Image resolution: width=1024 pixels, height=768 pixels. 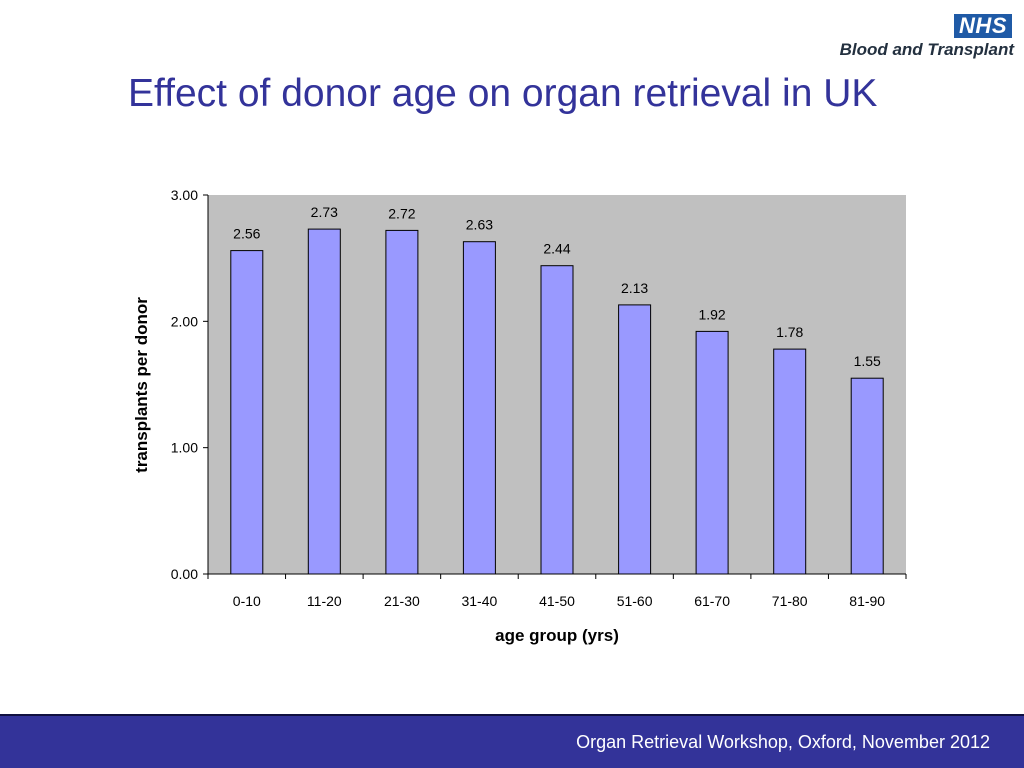 What do you see at coordinates (867, 361) in the screenshot?
I see `bar-value-label: 1.55` at bounding box center [867, 361].